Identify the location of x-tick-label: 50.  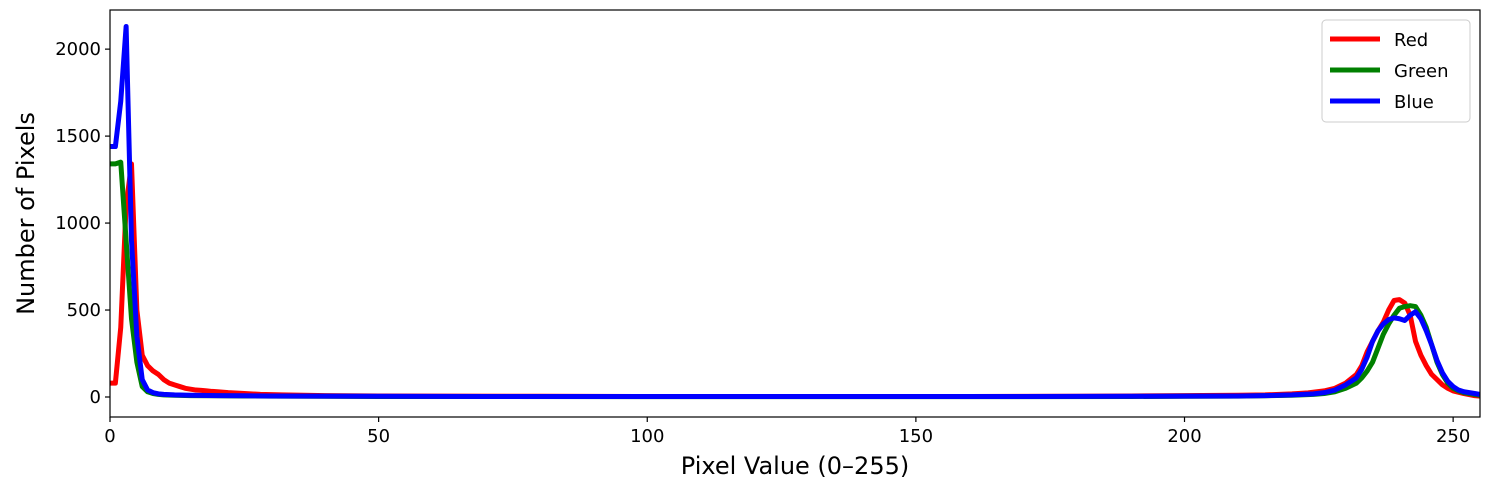
(378, 436).